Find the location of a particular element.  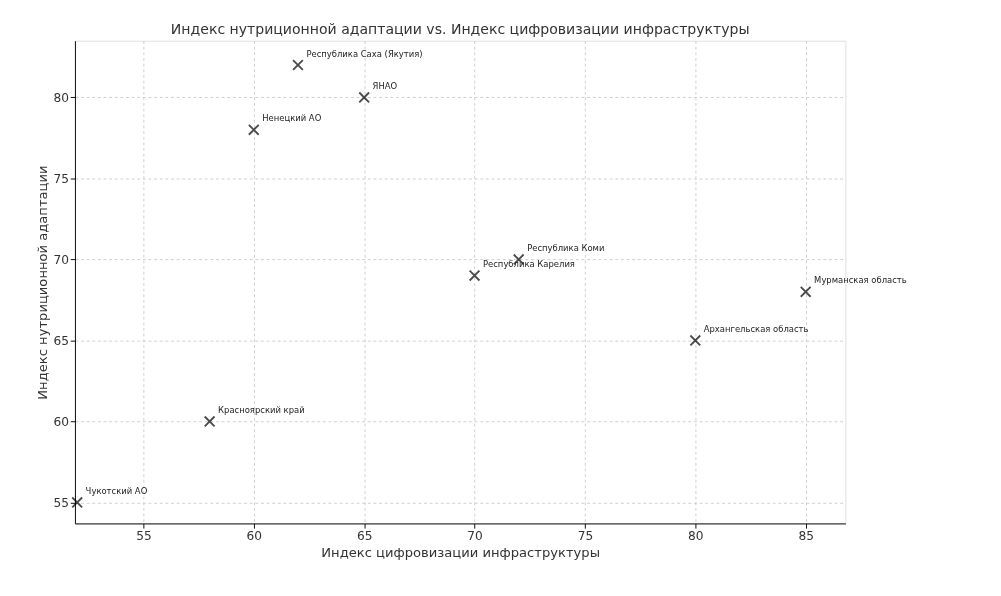

x-tick-label: 80 is located at coordinates (696, 535).